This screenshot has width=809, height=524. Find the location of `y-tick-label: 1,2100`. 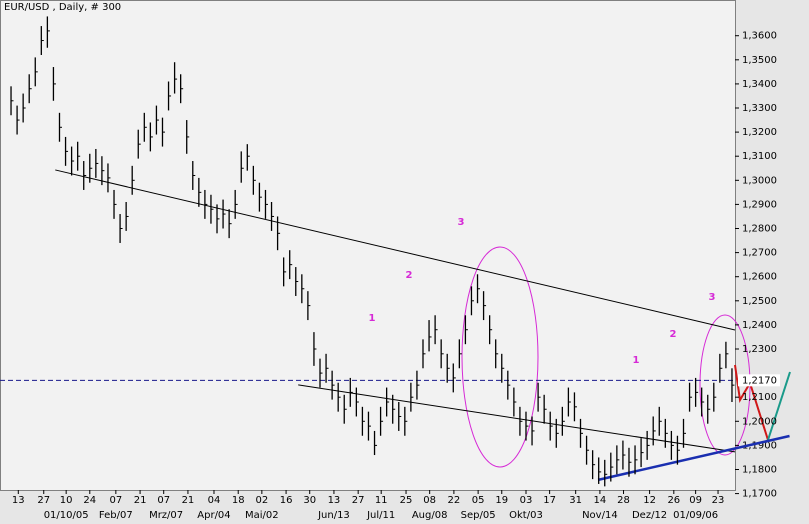

y-tick-label: 1,2100 is located at coordinates (759, 397).